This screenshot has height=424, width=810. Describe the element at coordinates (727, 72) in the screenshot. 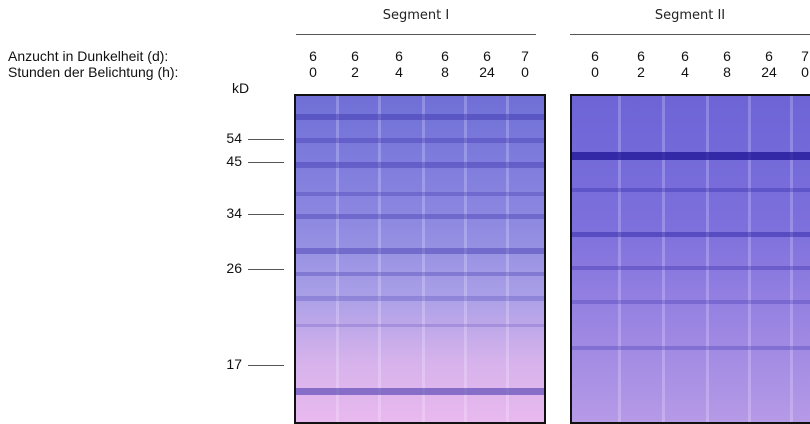

I see `seg2-lane4-h: 8` at that location.